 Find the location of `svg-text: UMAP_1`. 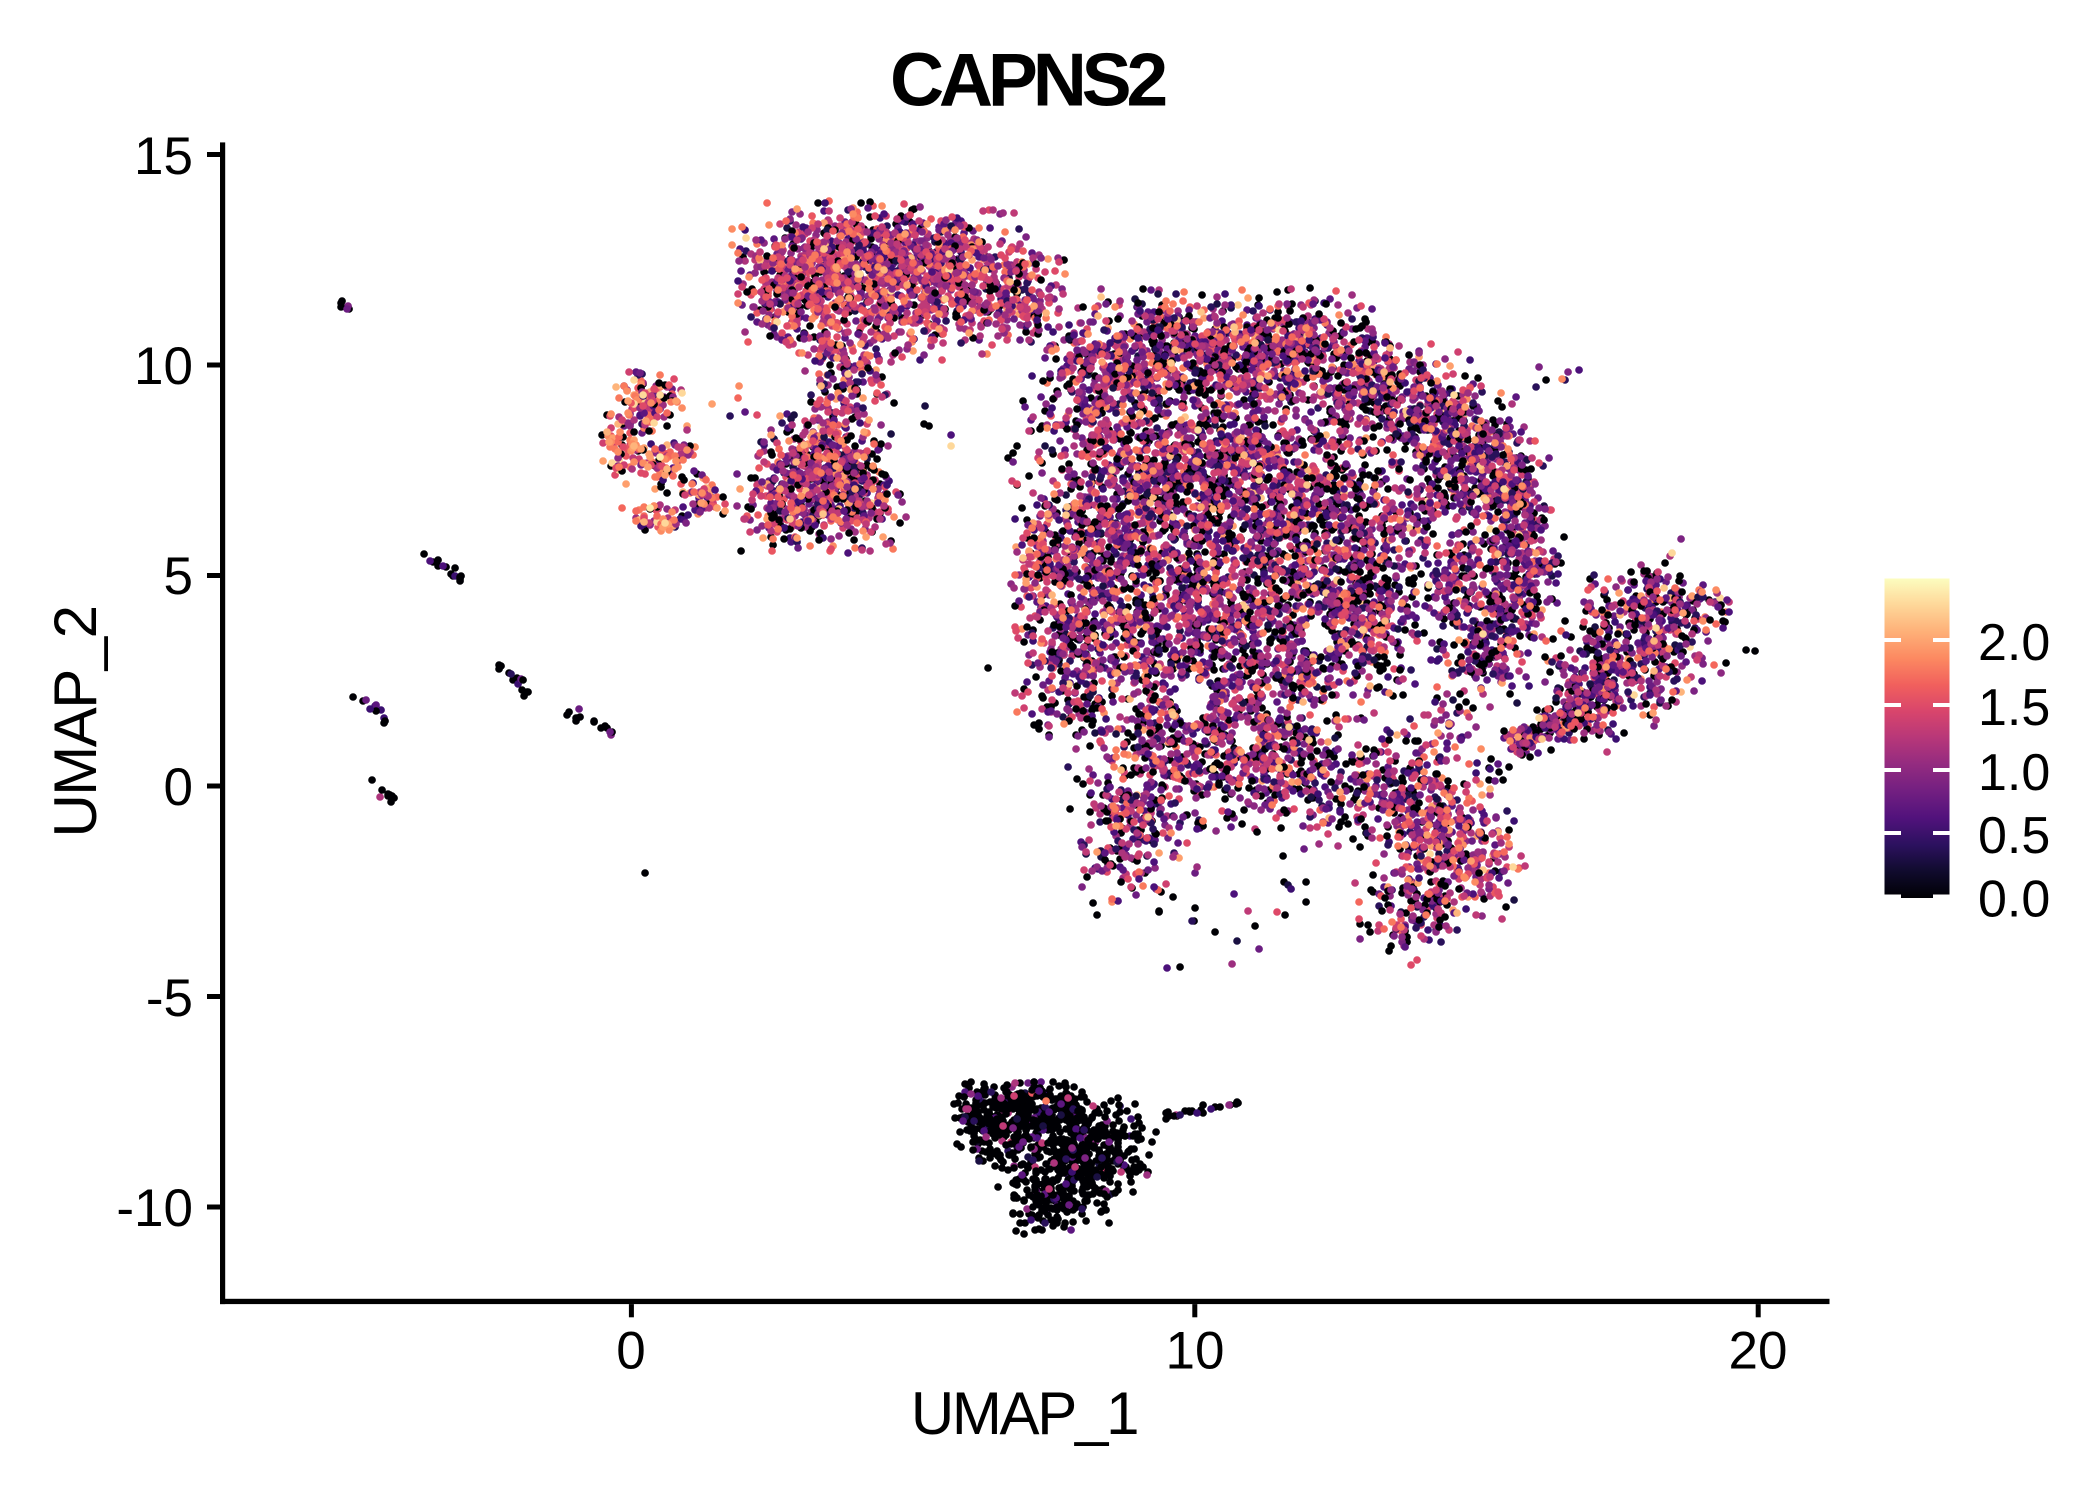

svg-text: UMAP_1 is located at coordinates (1024, 1413).